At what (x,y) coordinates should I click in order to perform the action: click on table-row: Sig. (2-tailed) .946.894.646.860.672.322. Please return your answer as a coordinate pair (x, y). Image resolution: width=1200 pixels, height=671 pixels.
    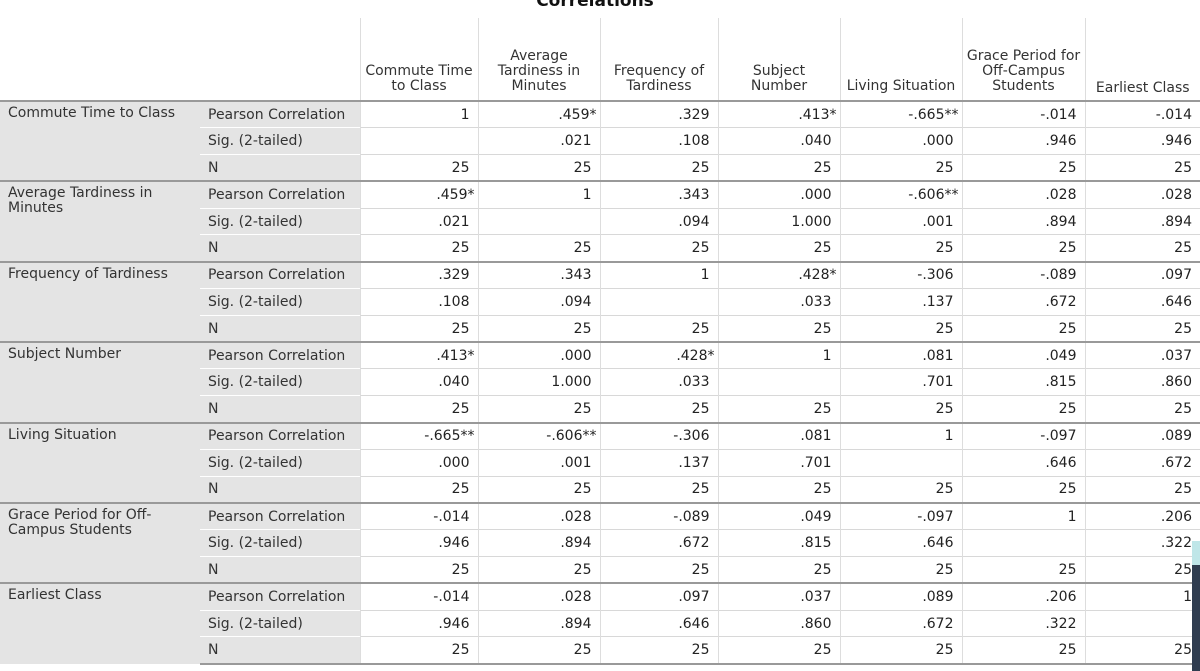
    Looking at the image, I should click on (600, 623).